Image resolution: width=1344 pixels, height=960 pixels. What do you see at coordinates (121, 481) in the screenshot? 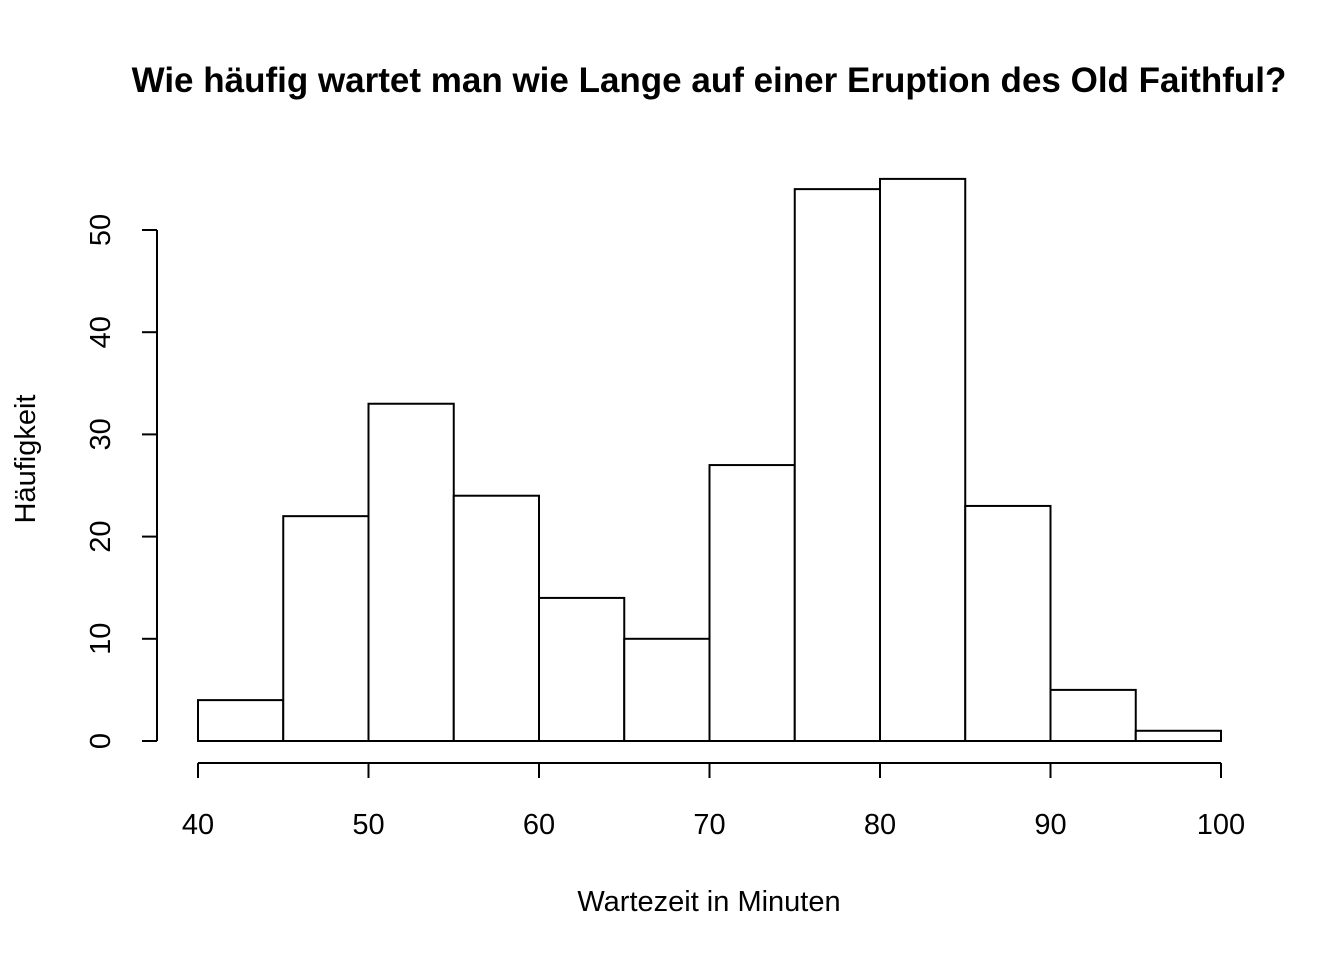
I see `y-axis: 0 10 20 30 40 50` at bounding box center [121, 481].